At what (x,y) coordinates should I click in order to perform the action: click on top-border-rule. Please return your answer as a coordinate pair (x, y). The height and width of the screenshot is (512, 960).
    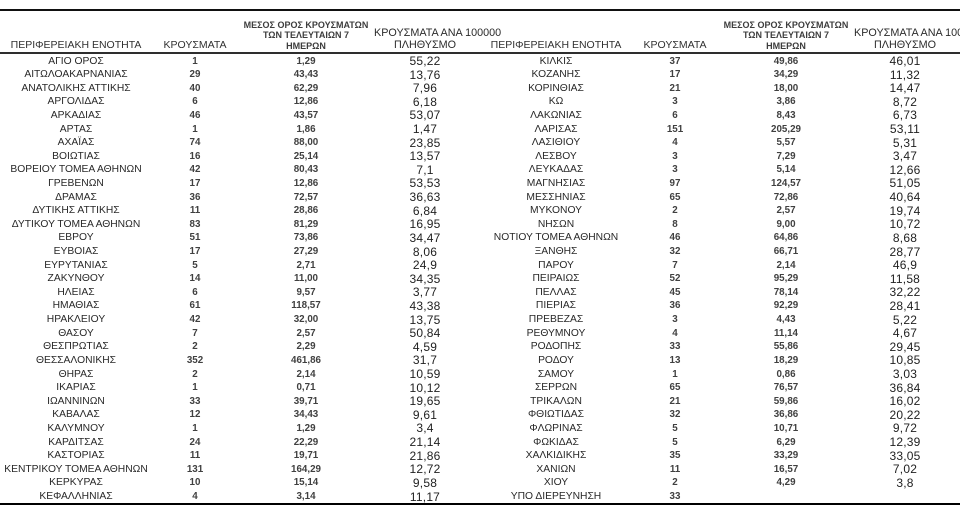
    Looking at the image, I should click on (480, 5).